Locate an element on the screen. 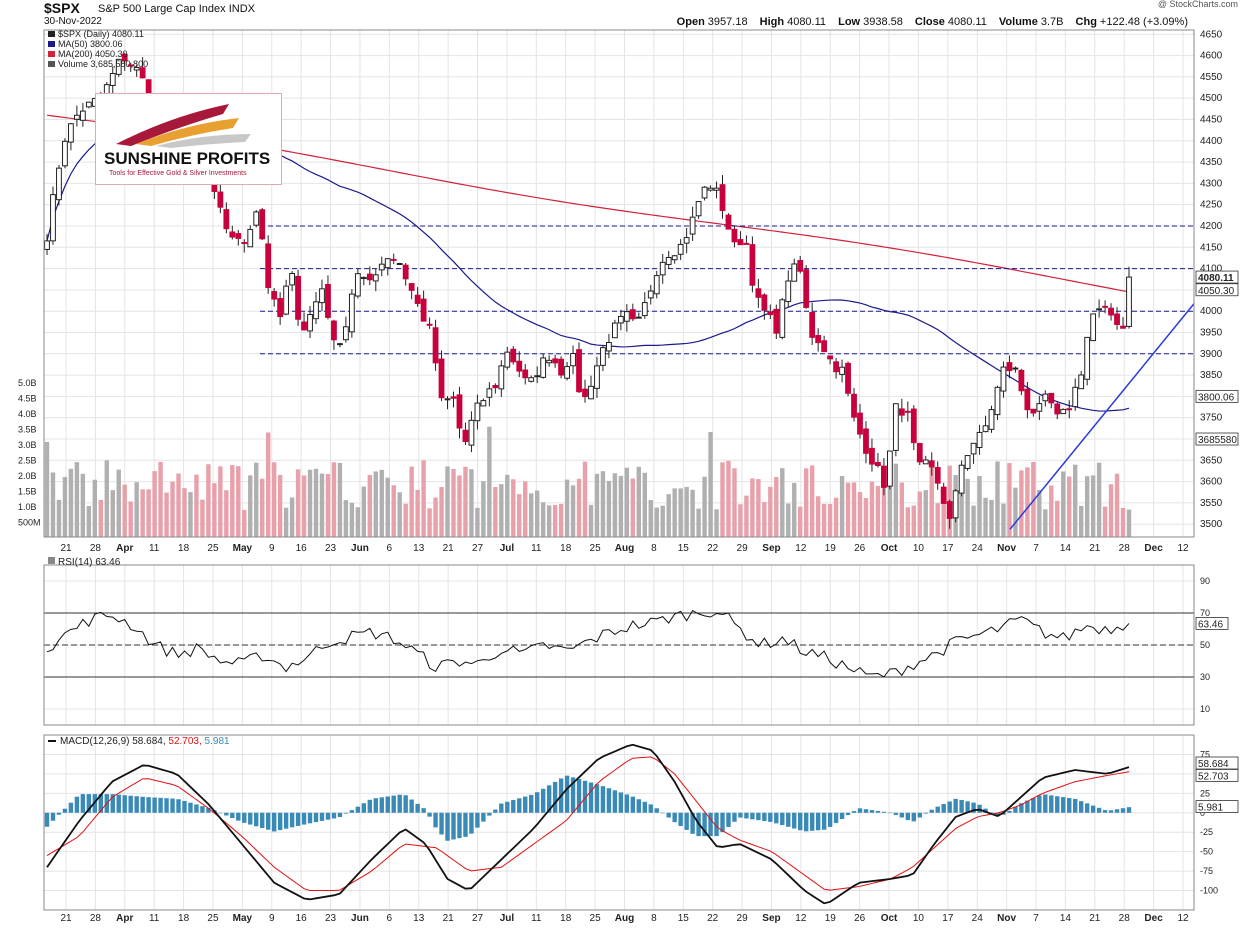 The image size is (1240, 928). x-tick-label: 6 is located at coordinates (390, 548).